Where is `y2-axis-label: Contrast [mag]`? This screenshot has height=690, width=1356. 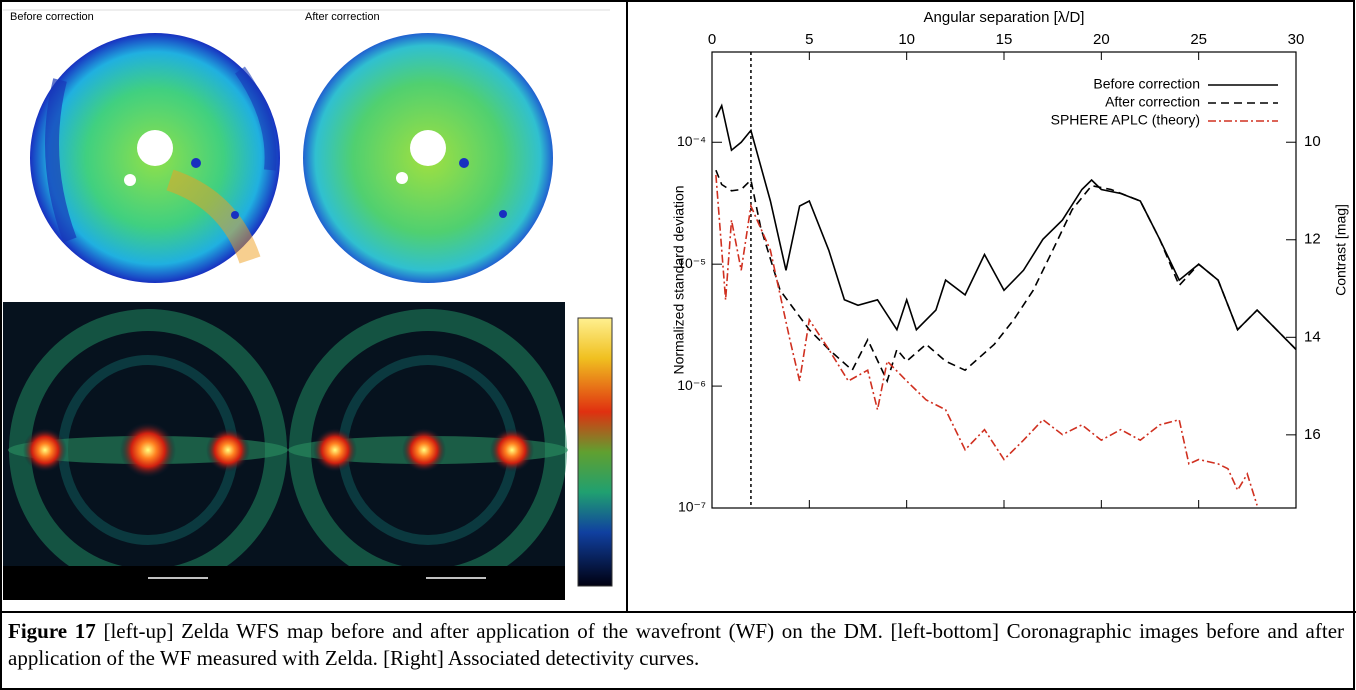
y2-axis-label: Contrast [mag] is located at coordinates (1341, 250).